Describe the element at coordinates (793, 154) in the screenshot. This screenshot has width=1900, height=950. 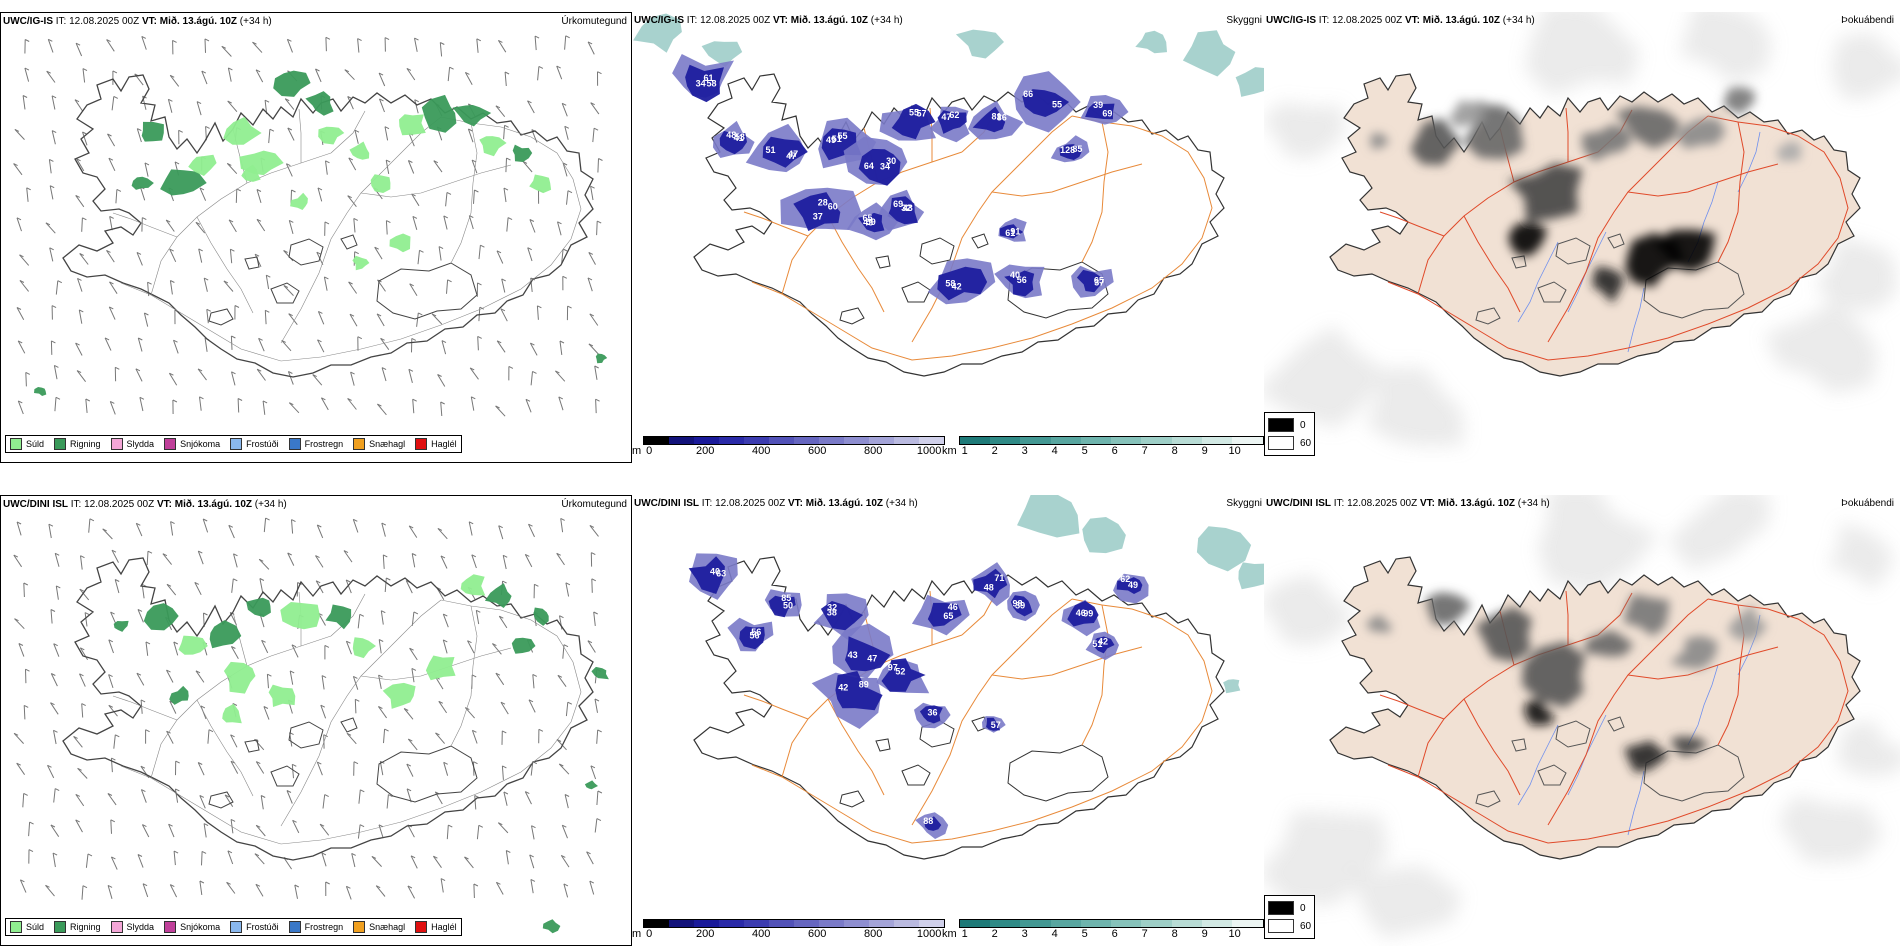
I see `cloud-base-value: 47` at that location.